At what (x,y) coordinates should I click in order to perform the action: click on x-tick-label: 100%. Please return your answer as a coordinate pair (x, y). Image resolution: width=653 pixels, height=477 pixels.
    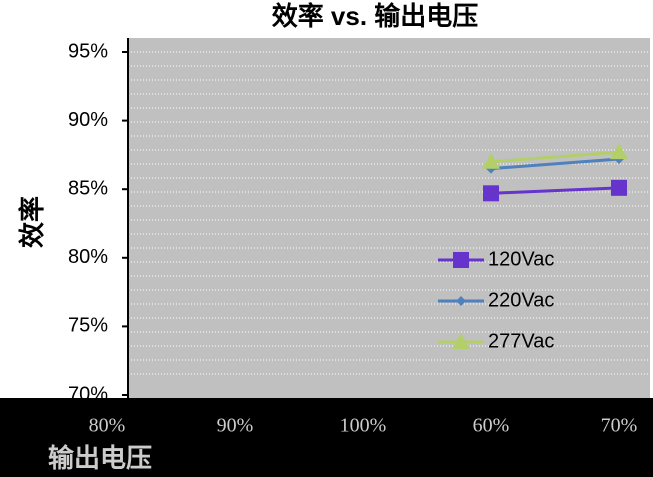
    Looking at the image, I should click on (363, 426).